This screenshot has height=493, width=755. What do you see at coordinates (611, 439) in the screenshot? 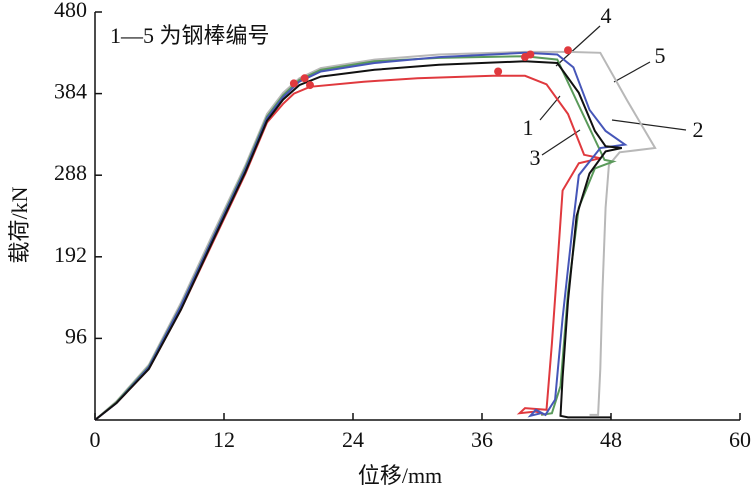
I see `x-tick-label: 48` at bounding box center [611, 439].